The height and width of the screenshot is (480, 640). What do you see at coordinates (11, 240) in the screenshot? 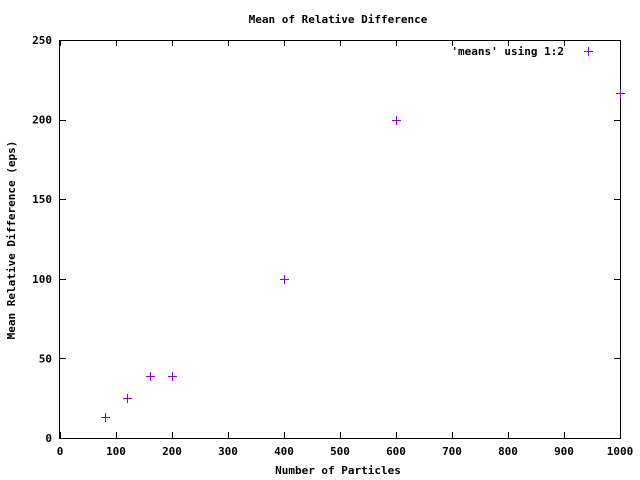
I see `y-axis-label: Mean Relative Difference (eps)` at bounding box center [11, 240].